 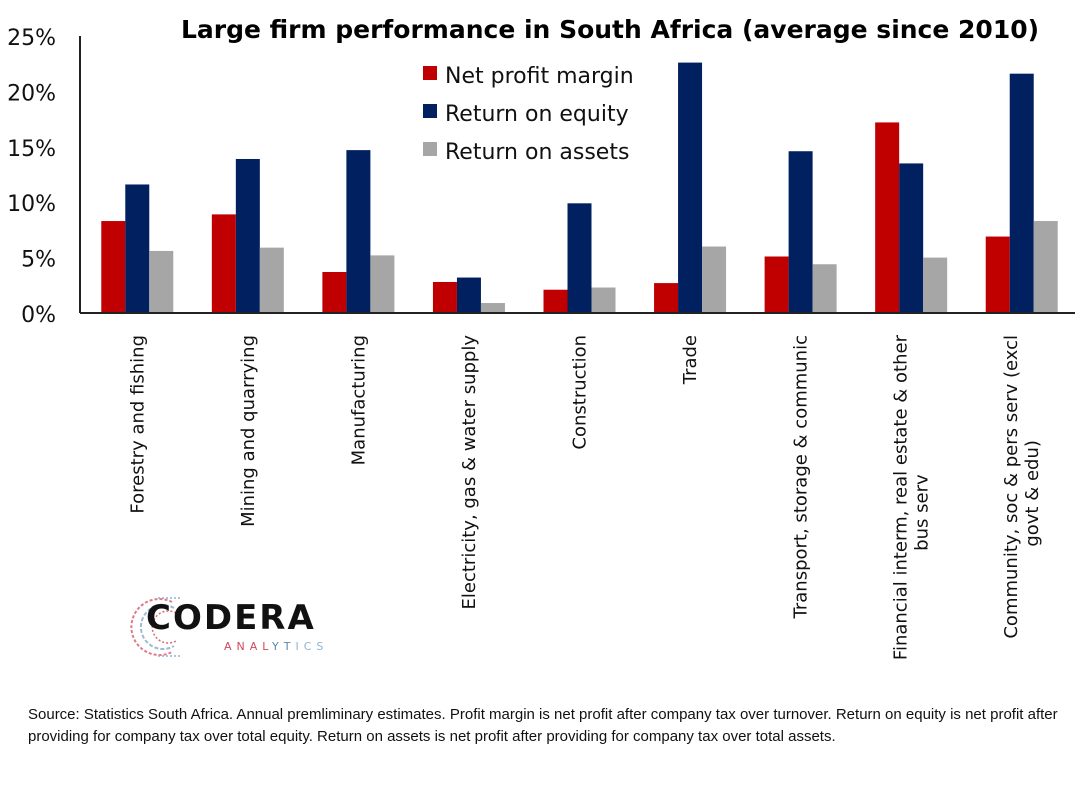 I want to click on logo-subtitle-letter: S, so click(x=322, y=646).